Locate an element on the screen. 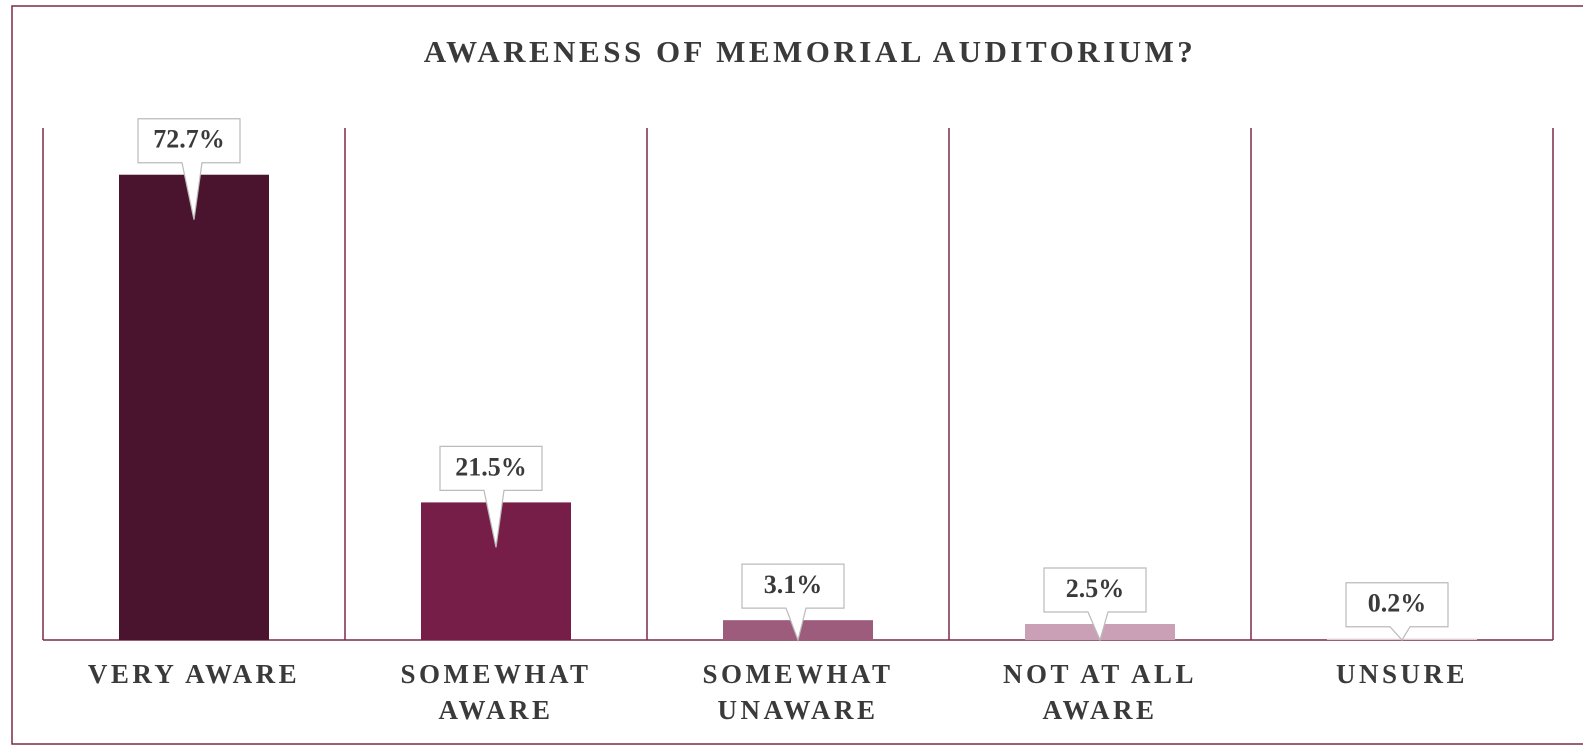 Image resolution: width=1583 pixels, height=752 pixels. x-tick-label: VERY AWARE is located at coordinates (194, 674).